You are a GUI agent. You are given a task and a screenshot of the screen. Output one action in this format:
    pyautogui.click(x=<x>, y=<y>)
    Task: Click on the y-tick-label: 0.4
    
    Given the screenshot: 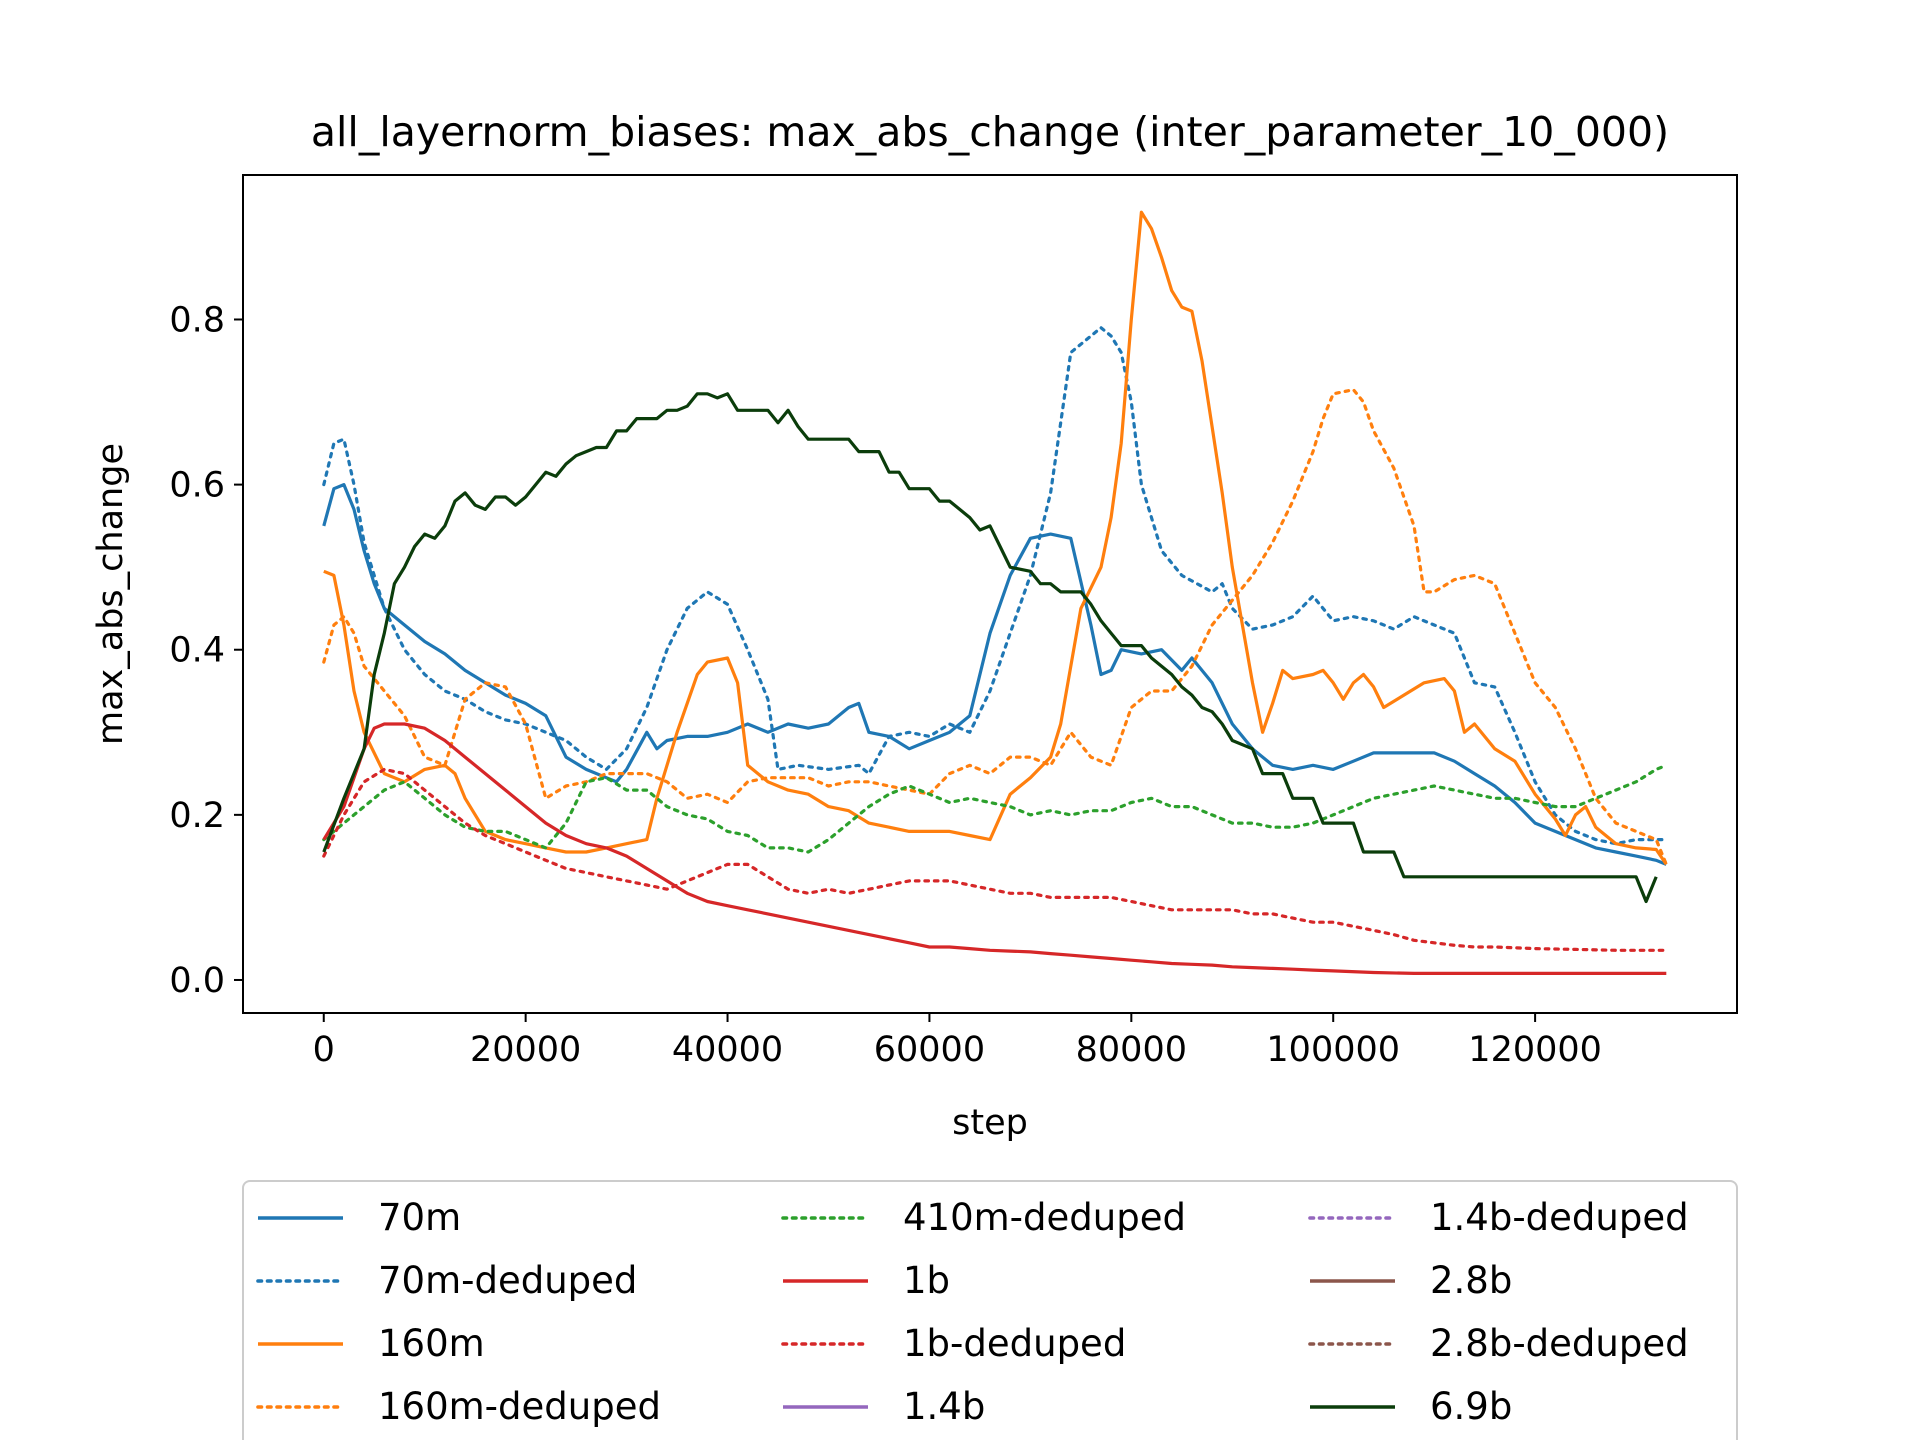 What is the action you would take?
    pyautogui.click(x=197, y=651)
    